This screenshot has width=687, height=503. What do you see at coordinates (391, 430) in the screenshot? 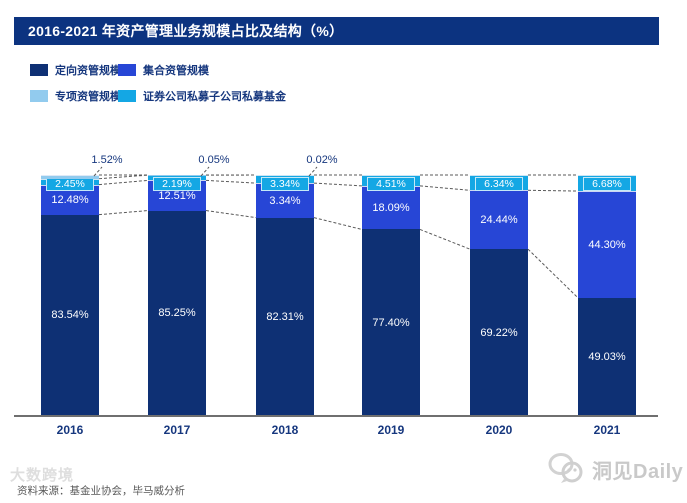
I see `axis-label-2019: 2019` at bounding box center [391, 430].